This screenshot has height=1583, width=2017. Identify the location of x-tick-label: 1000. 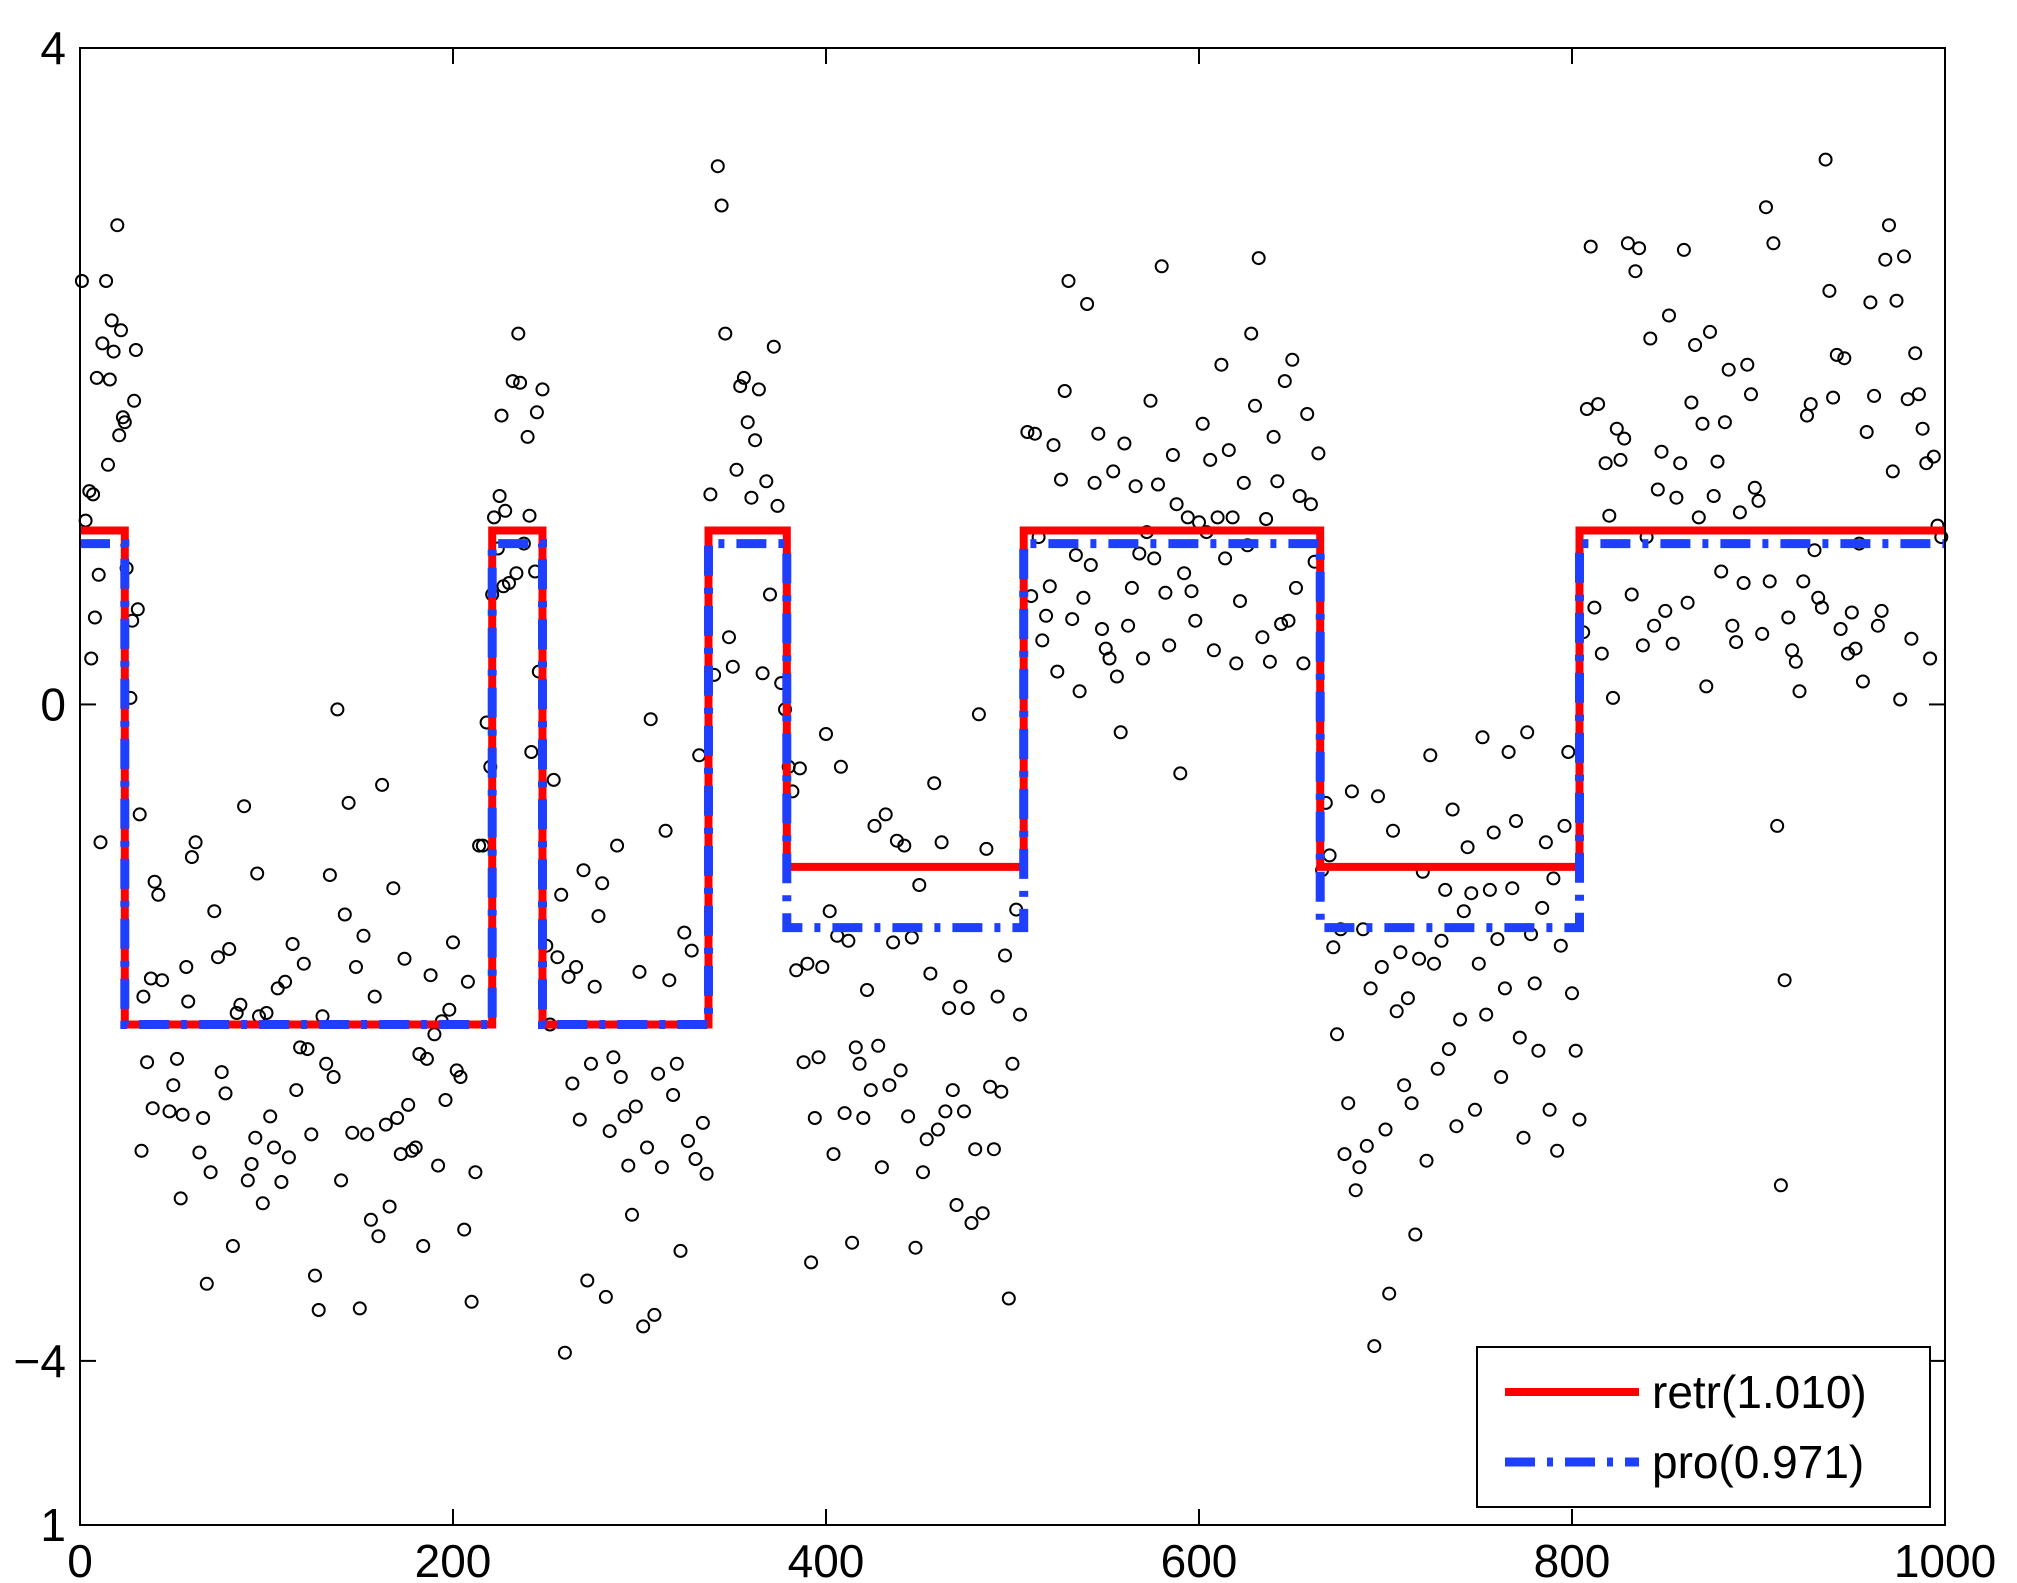
(1945, 1559).